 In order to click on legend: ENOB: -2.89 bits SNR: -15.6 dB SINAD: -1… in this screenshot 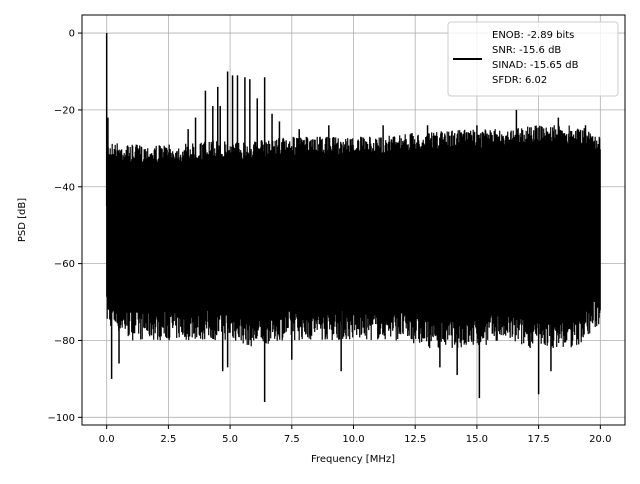, I will do `click(533, 59)`.